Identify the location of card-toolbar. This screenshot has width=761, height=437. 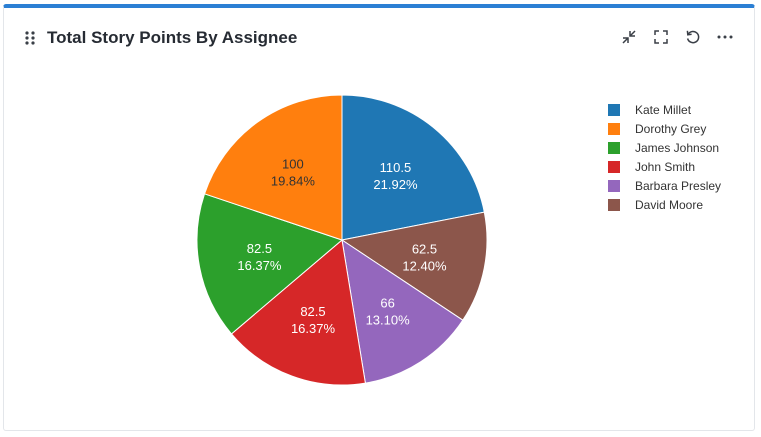
(677, 37).